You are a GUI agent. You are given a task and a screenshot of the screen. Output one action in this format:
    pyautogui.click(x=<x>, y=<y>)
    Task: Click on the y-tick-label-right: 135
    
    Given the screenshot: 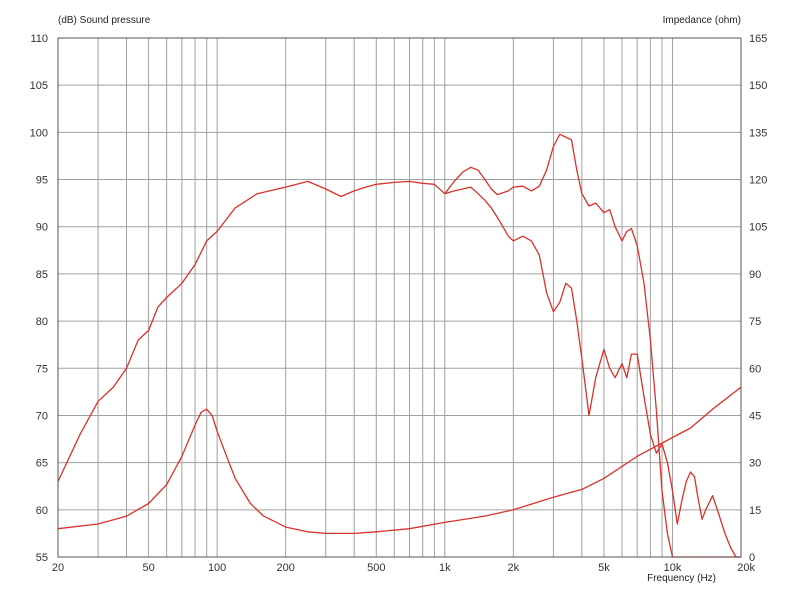 What is the action you would take?
    pyautogui.click(x=758, y=133)
    